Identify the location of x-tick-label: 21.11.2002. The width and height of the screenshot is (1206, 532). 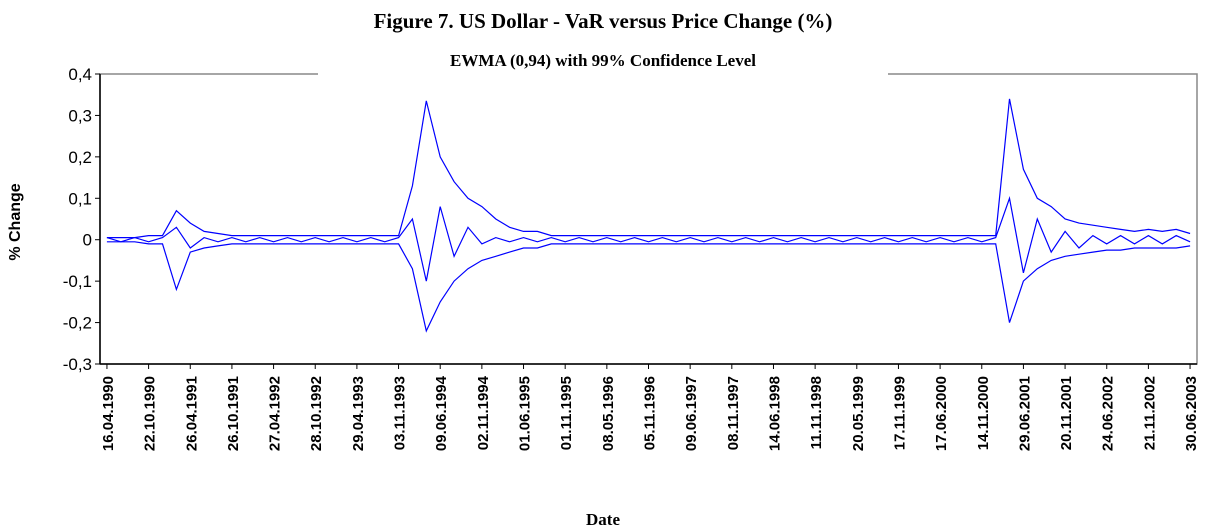
(1149, 413).